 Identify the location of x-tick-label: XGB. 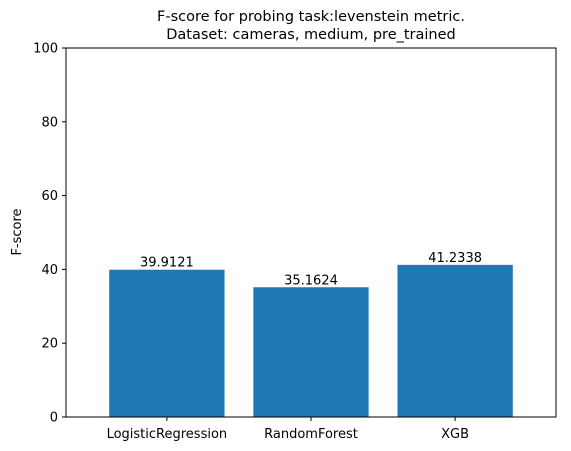
(455, 434).